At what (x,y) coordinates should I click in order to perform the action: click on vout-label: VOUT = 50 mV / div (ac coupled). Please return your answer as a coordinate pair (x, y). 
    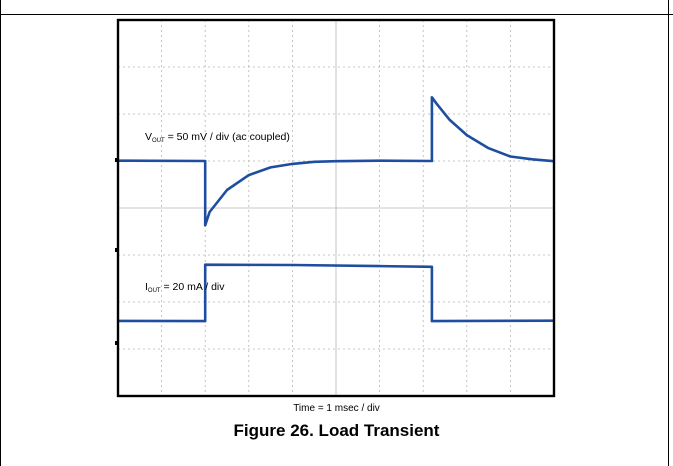
    Looking at the image, I should click on (217, 137).